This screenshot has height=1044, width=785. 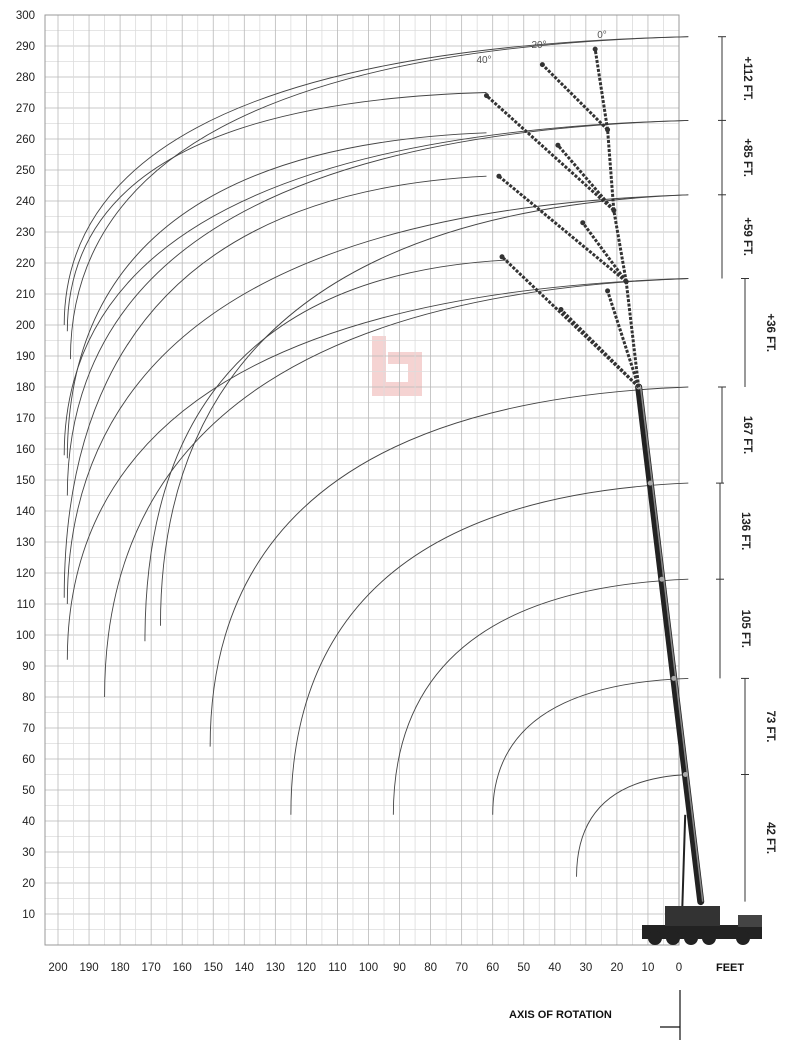 I want to click on x-tick-label: 30, so click(x=585, y=968).